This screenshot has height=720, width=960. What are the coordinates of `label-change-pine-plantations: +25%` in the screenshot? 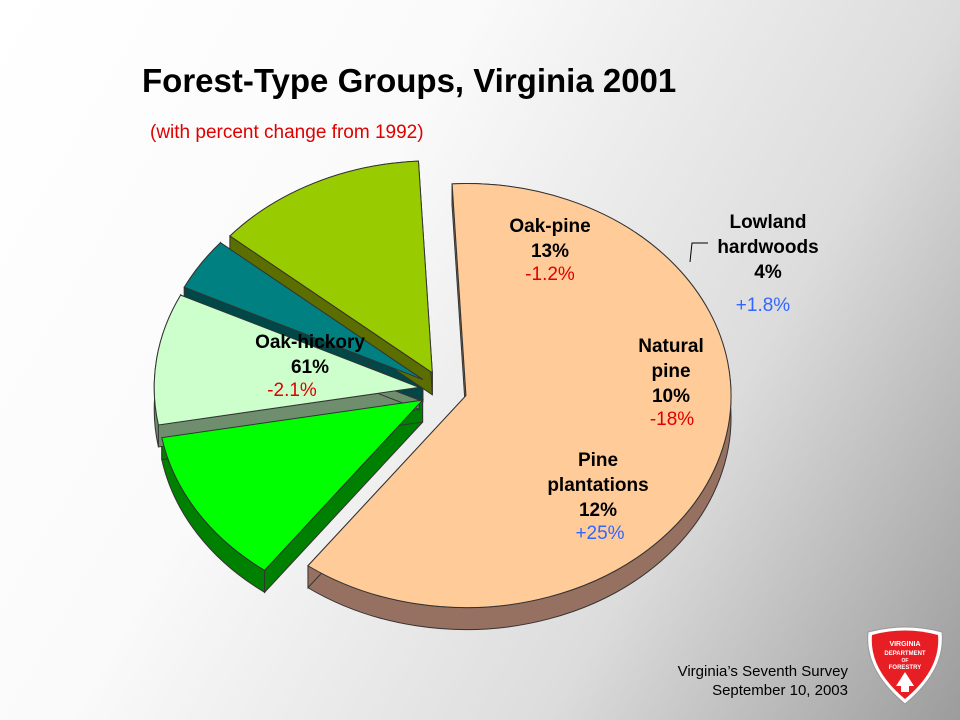 It's located at (599, 533).